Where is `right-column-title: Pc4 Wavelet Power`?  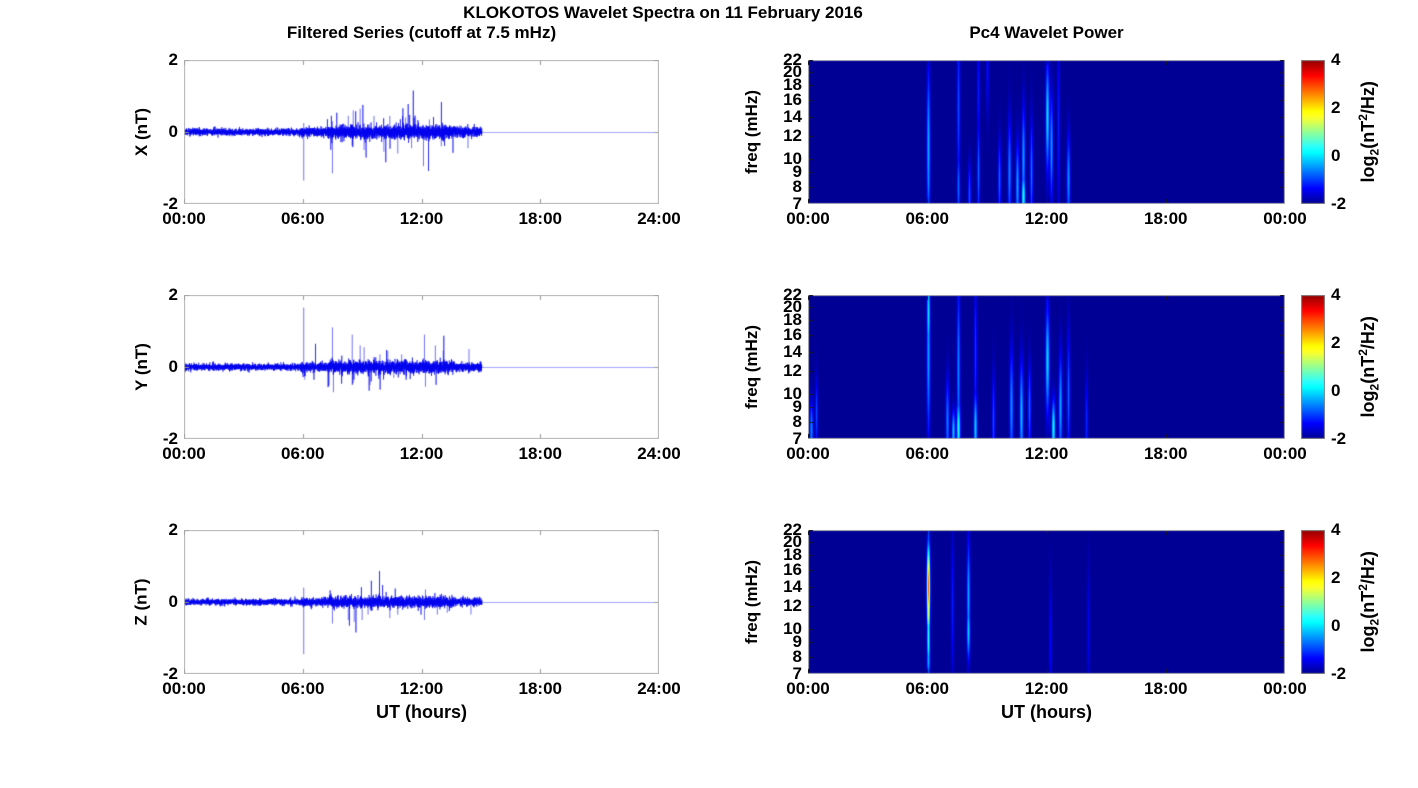 right-column-title: Pc4 Wavelet Power is located at coordinates (1046, 32).